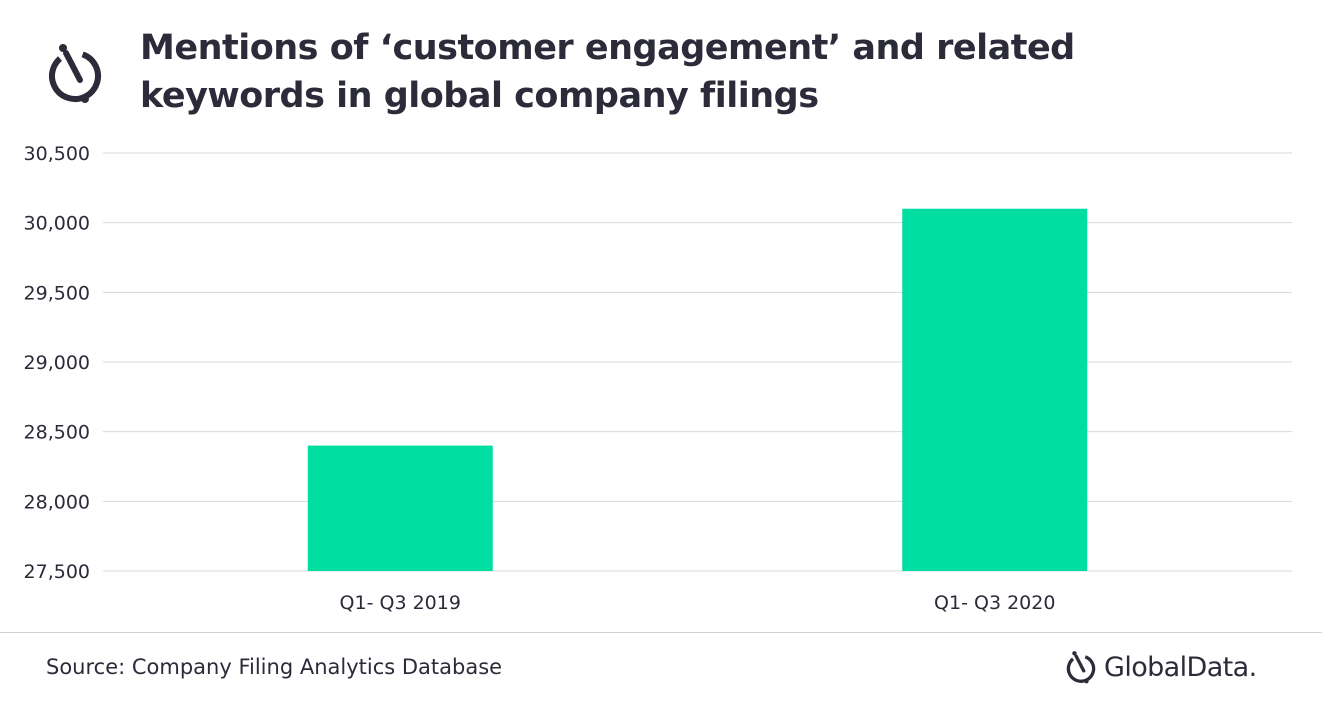  What do you see at coordinates (57, 433) in the screenshot?
I see `y-tick-label: 28,500` at bounding box center [57, 433].